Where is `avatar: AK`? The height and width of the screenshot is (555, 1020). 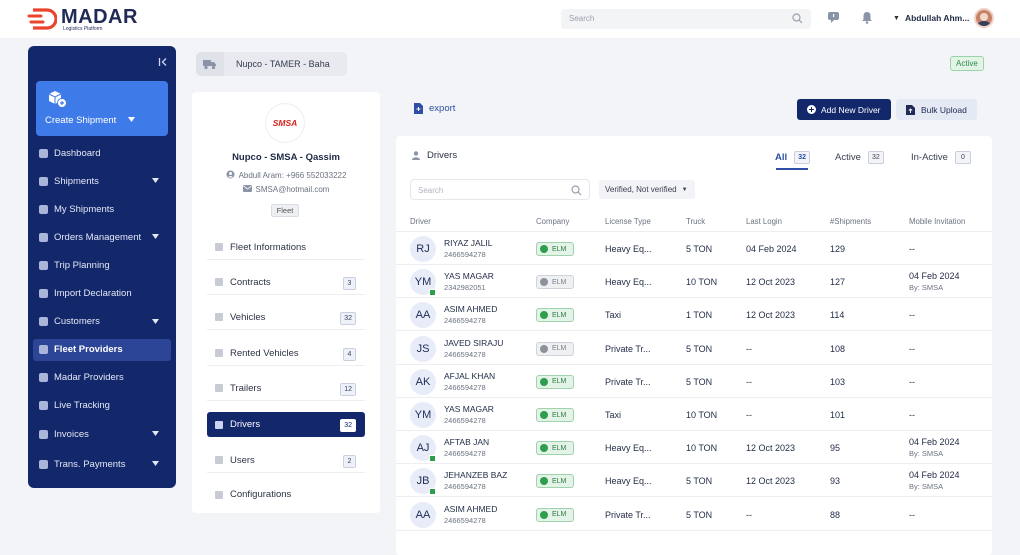
avatar: AK is located at coordinates (423, 381).